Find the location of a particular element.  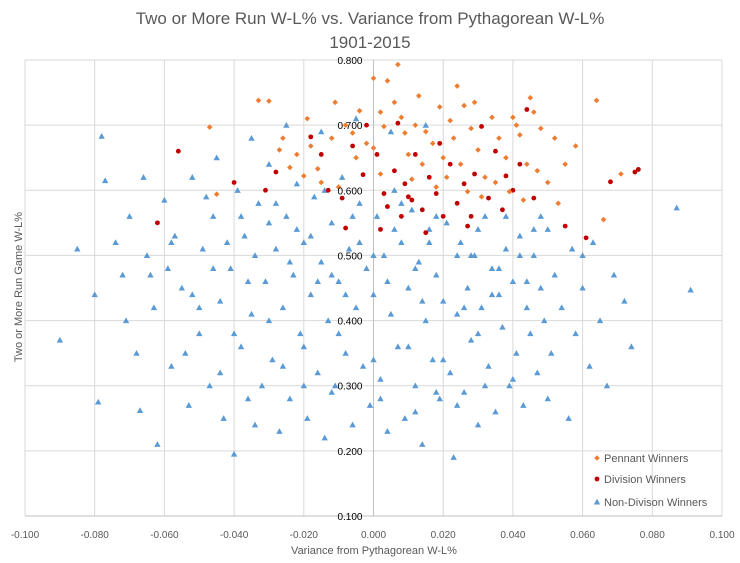

y-axis-label: Two or More Run Game W-L% is located at coordinates (19, 287).